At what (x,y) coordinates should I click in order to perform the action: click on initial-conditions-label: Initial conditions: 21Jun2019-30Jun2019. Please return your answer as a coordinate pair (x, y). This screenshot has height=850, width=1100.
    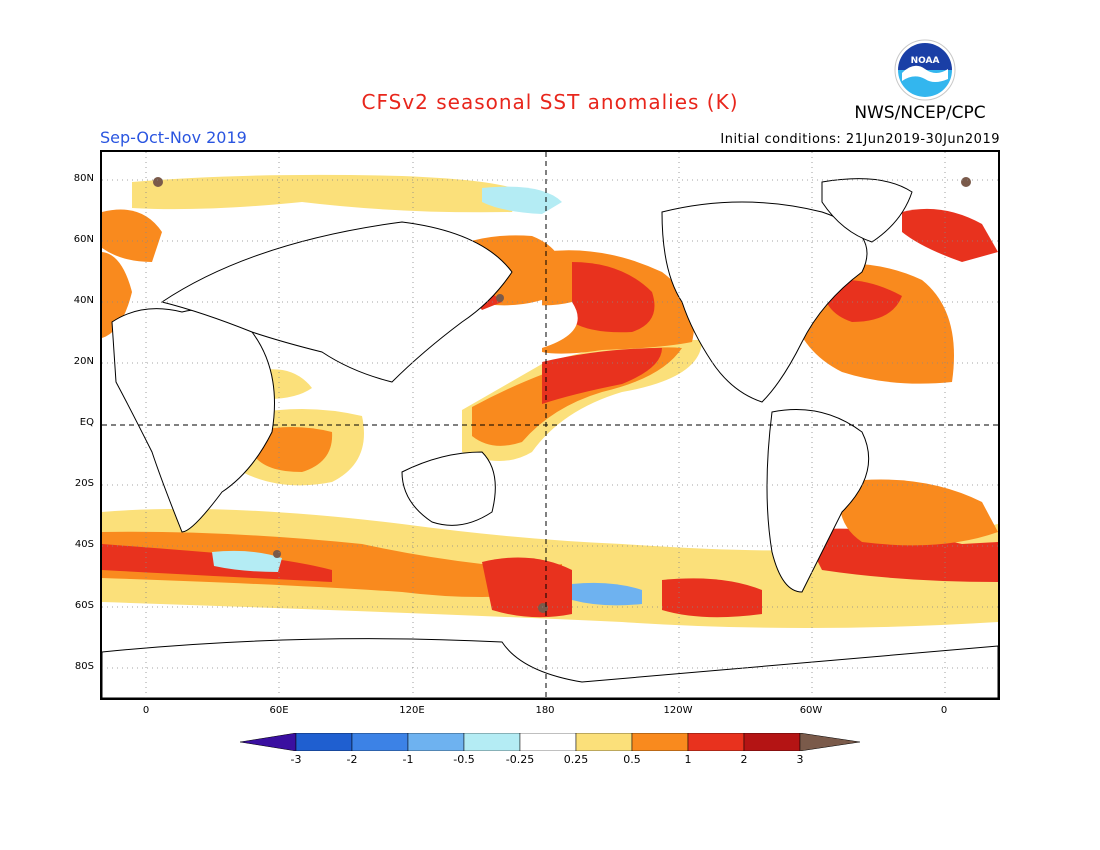
    Looking at the image, I should click on (860, 139).